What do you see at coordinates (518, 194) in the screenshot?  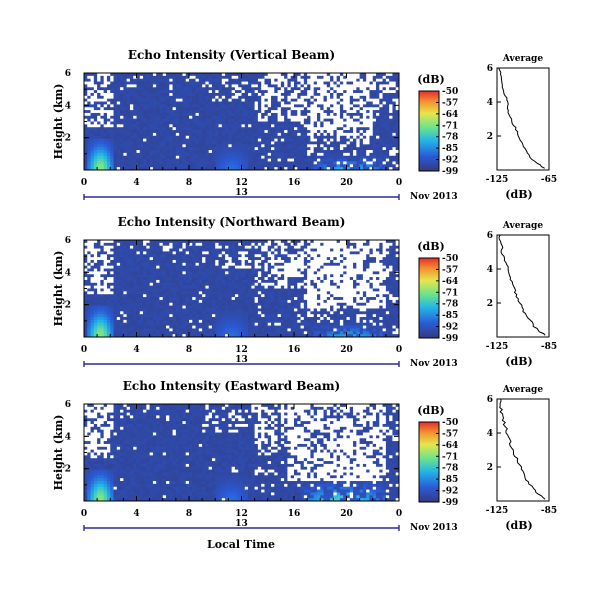 I see `average-x-label: (dB)` at bounding box center [518, 194].